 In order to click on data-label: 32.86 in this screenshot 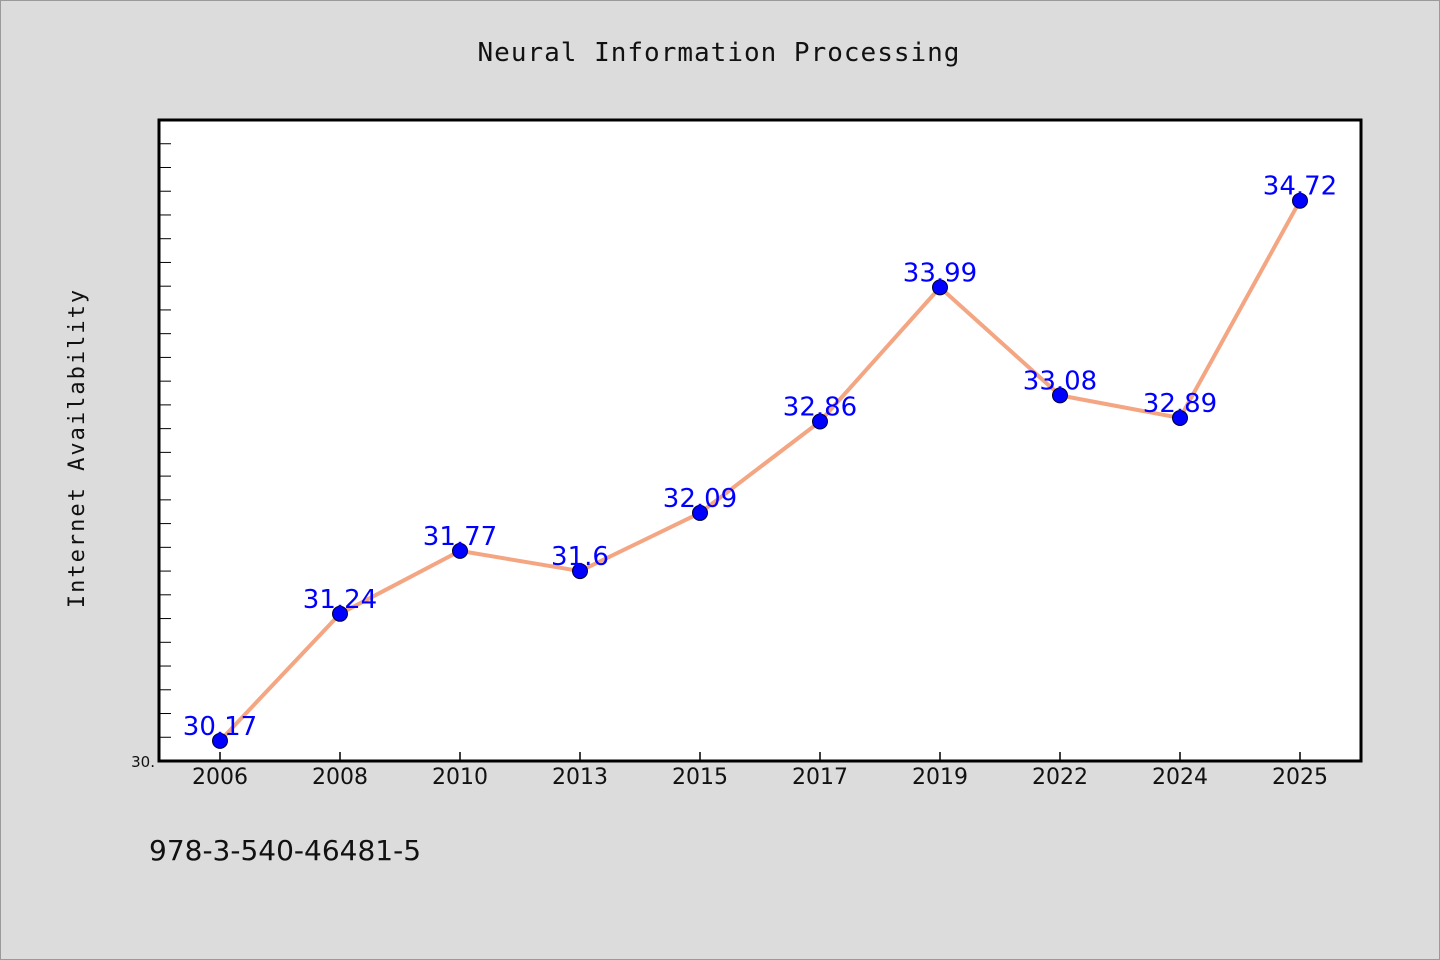, I will do `click(820, 408)`.